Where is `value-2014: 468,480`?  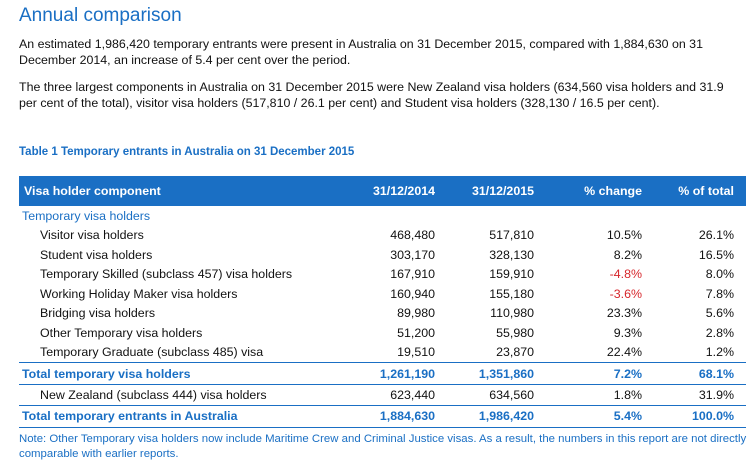
value-2014: 468,480 is located at coordinates (412, 235).